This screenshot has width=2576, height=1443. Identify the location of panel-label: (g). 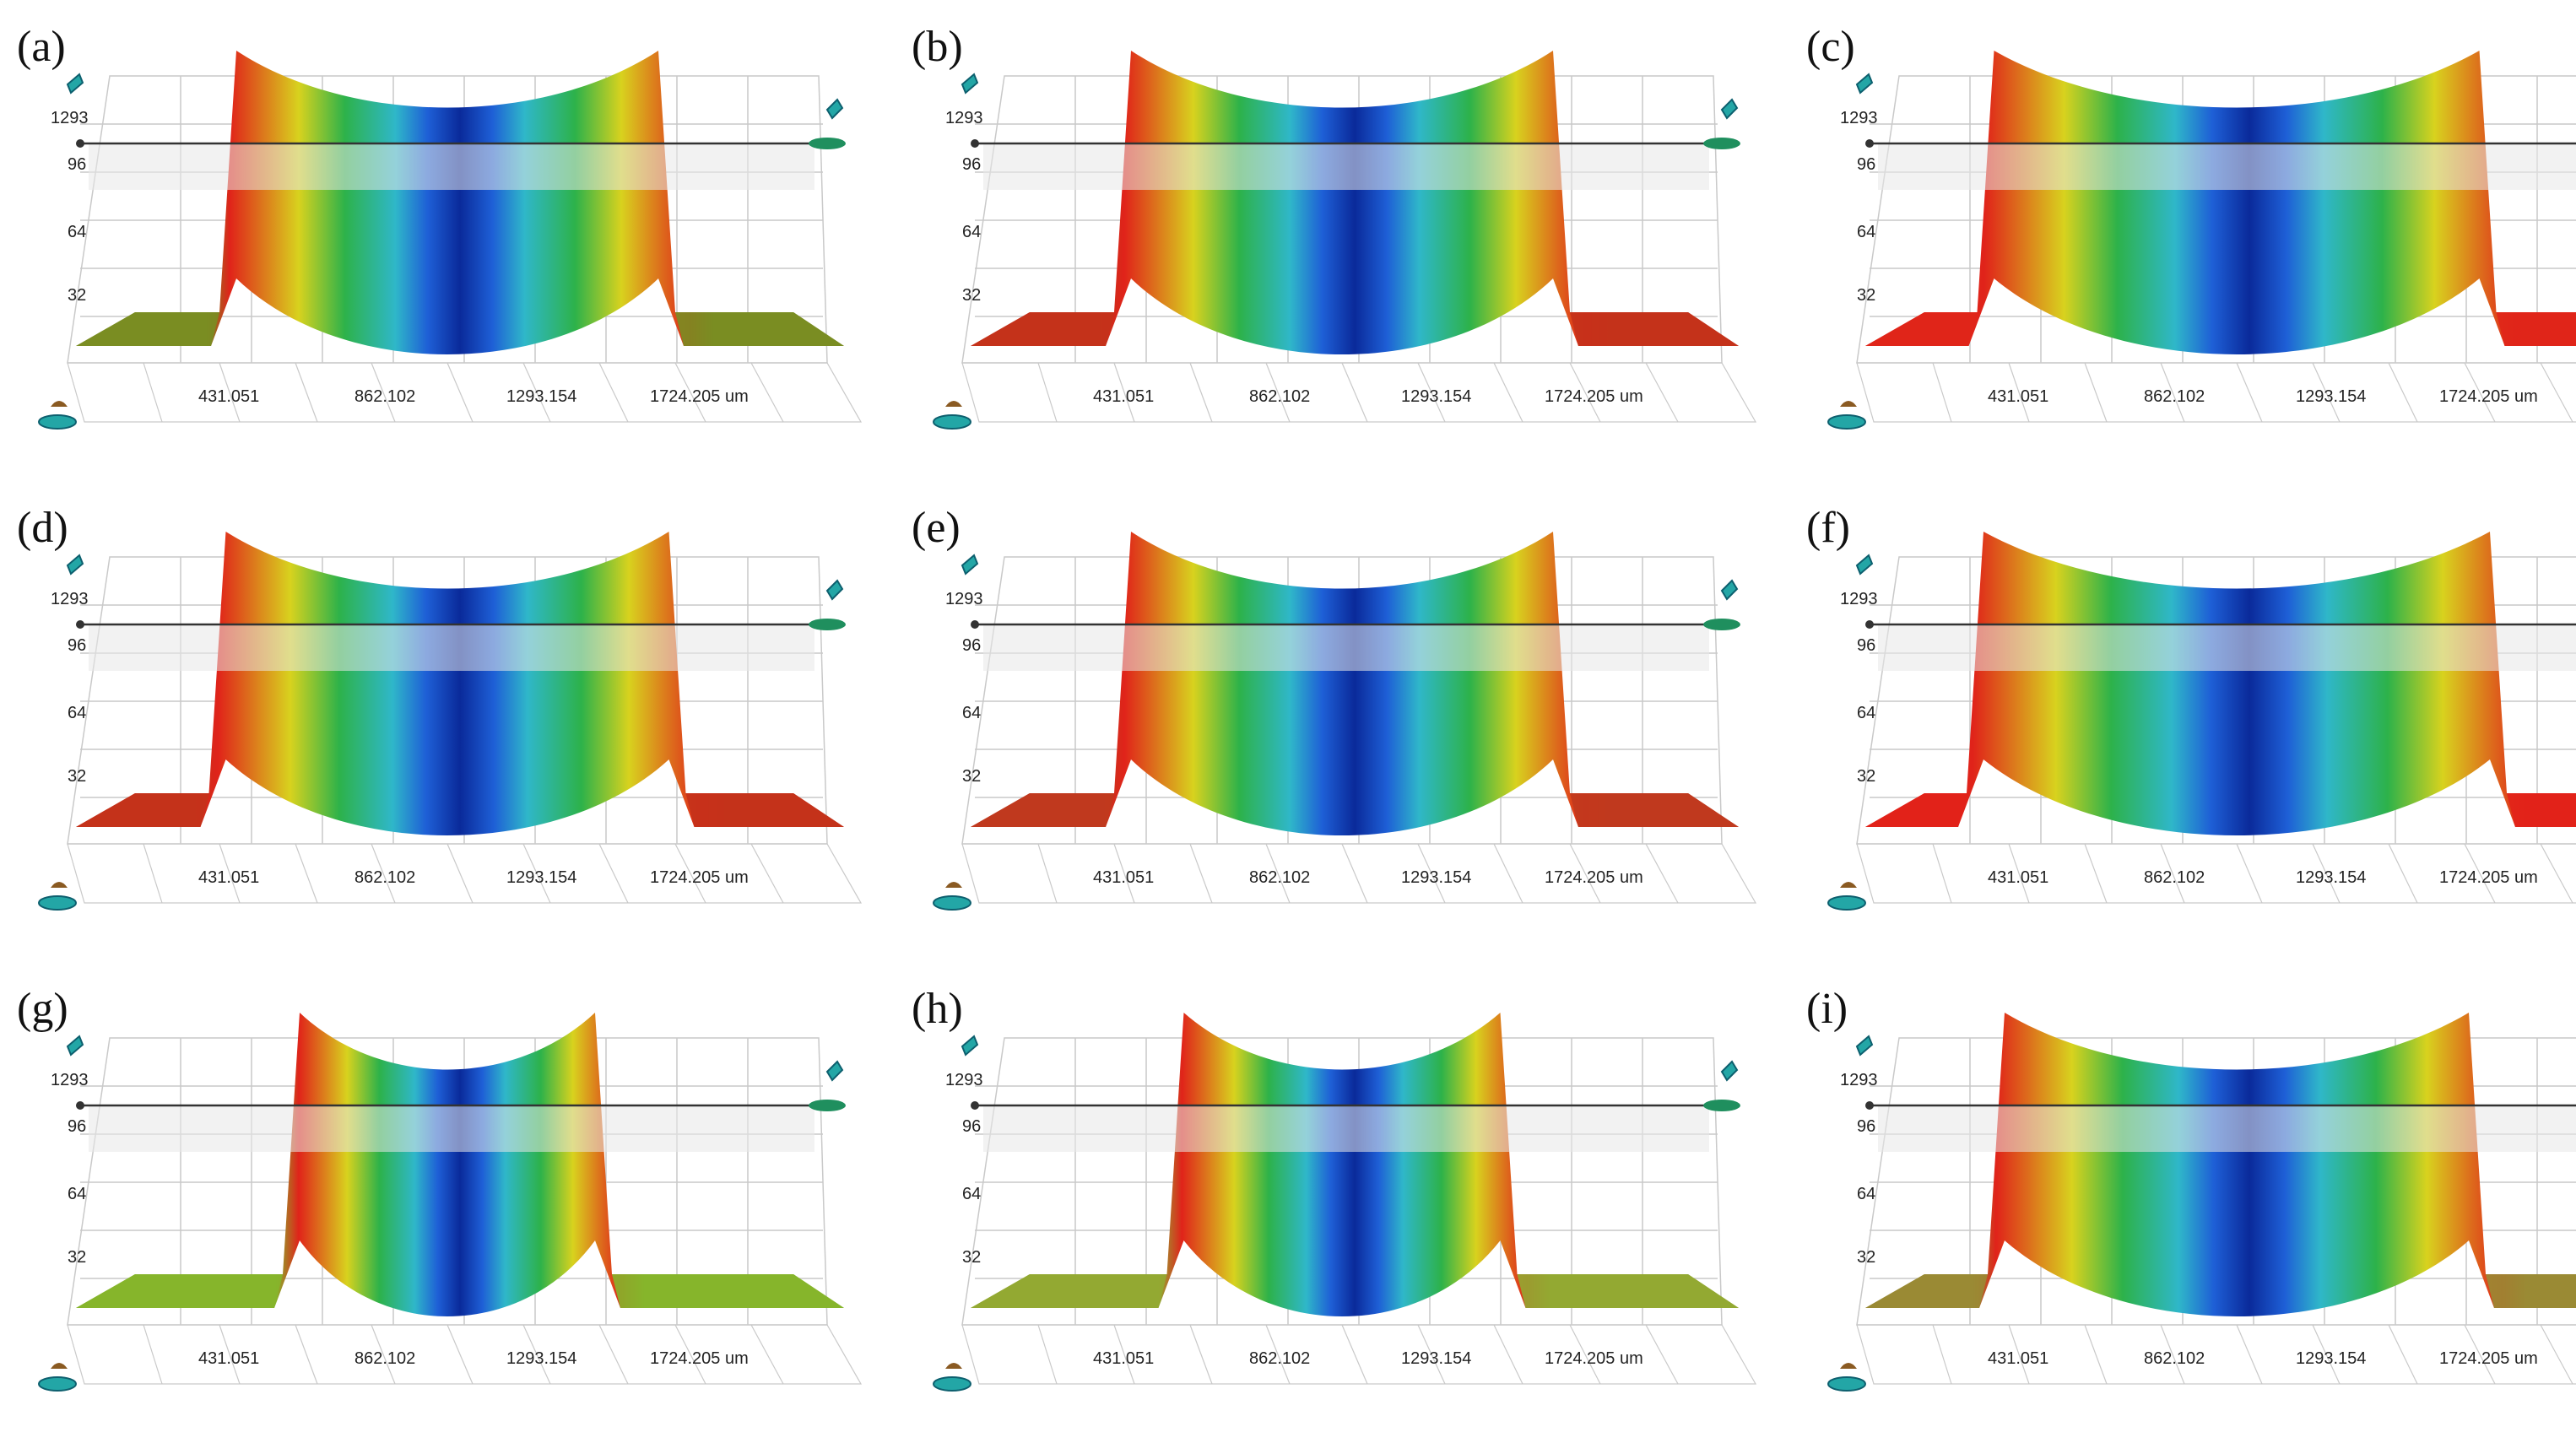
(42, 1009).